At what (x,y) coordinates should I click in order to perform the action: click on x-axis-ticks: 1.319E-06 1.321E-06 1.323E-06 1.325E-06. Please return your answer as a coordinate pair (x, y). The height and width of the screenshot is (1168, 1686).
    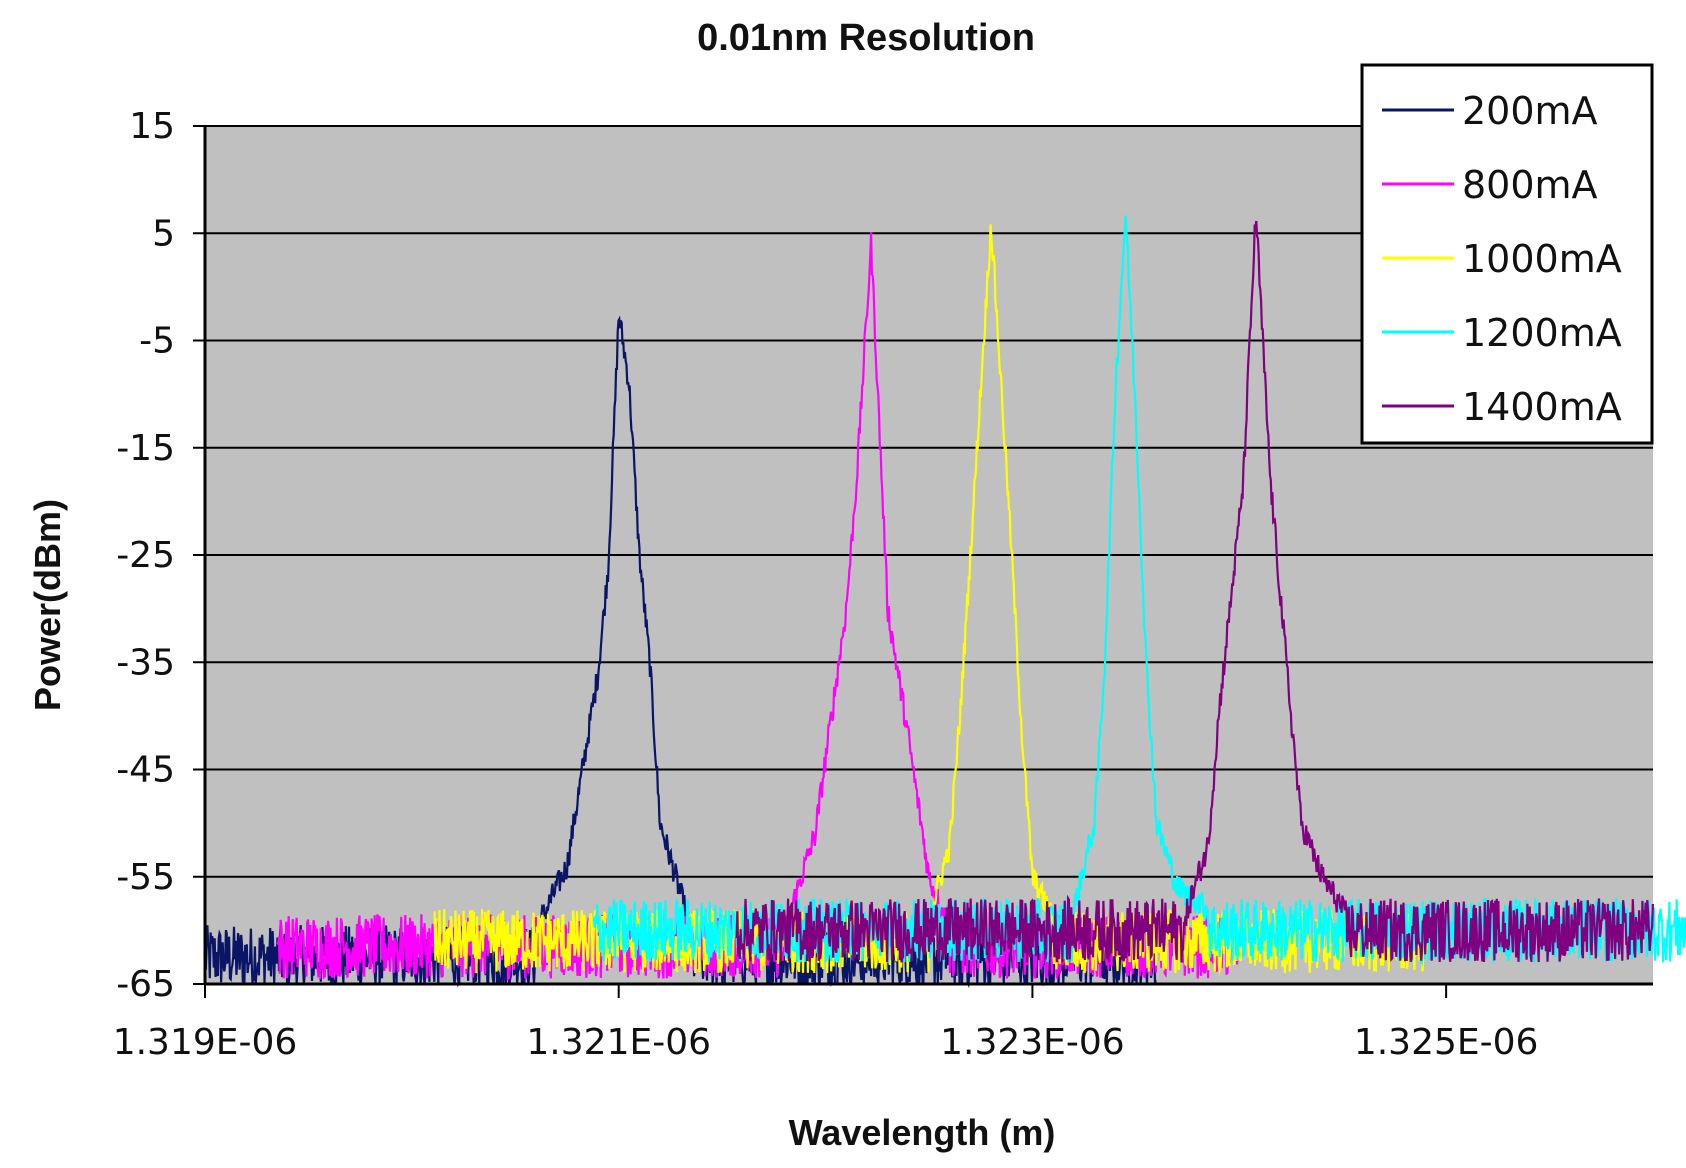
    Looking at the image, I should click on (826, 1023).